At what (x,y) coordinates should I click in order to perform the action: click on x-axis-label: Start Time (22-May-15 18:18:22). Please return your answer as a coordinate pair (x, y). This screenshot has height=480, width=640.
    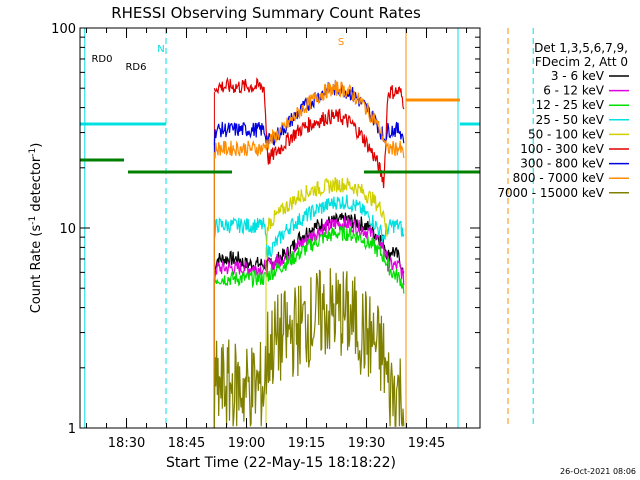
    Looking at the image, I should click on (281, 463).